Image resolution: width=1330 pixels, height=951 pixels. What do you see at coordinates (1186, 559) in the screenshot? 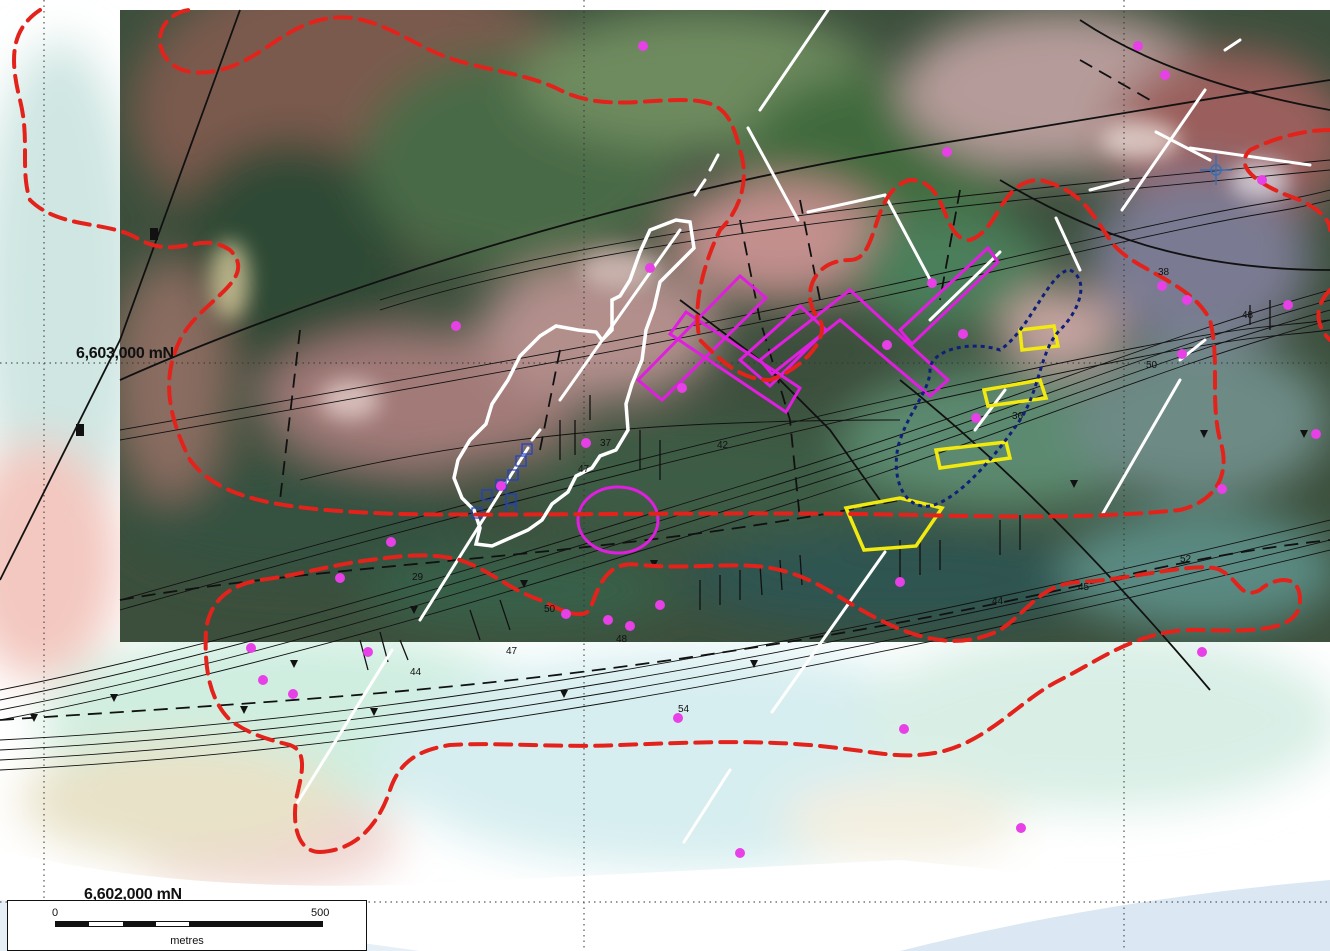
I see `dip-label: 52` at bounding box center [1186, 559].